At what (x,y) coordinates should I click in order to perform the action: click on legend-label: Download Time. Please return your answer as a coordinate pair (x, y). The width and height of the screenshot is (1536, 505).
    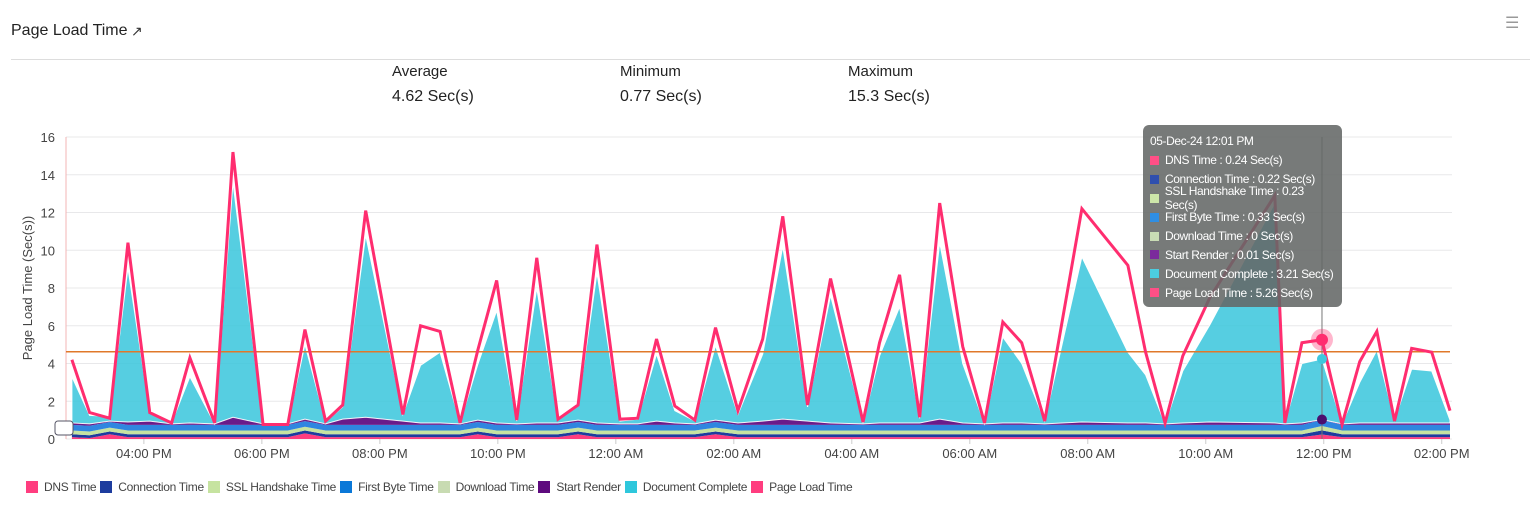
    Looking at the image, I should click on (495, 487).